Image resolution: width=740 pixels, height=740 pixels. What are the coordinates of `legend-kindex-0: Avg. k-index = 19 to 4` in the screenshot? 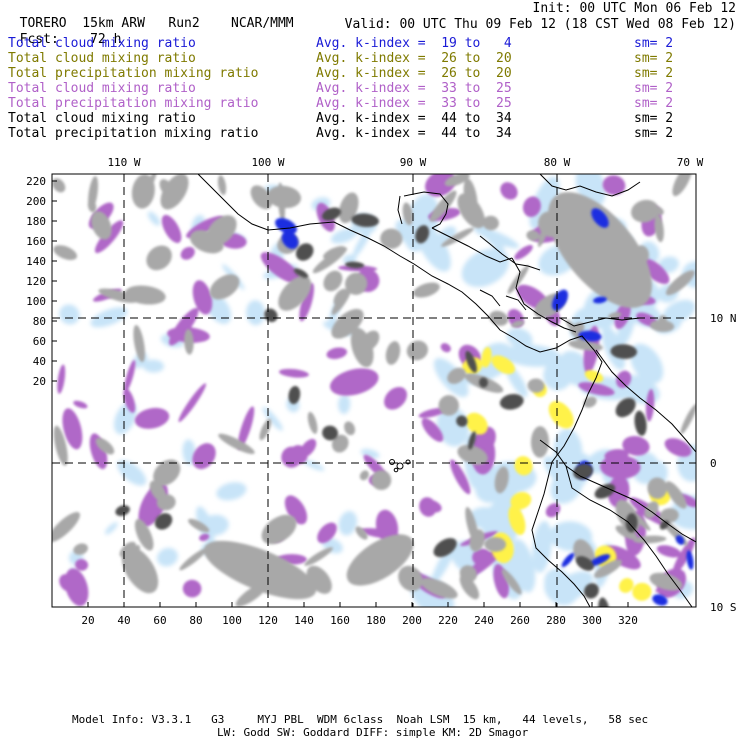 It's located at (414, 43).